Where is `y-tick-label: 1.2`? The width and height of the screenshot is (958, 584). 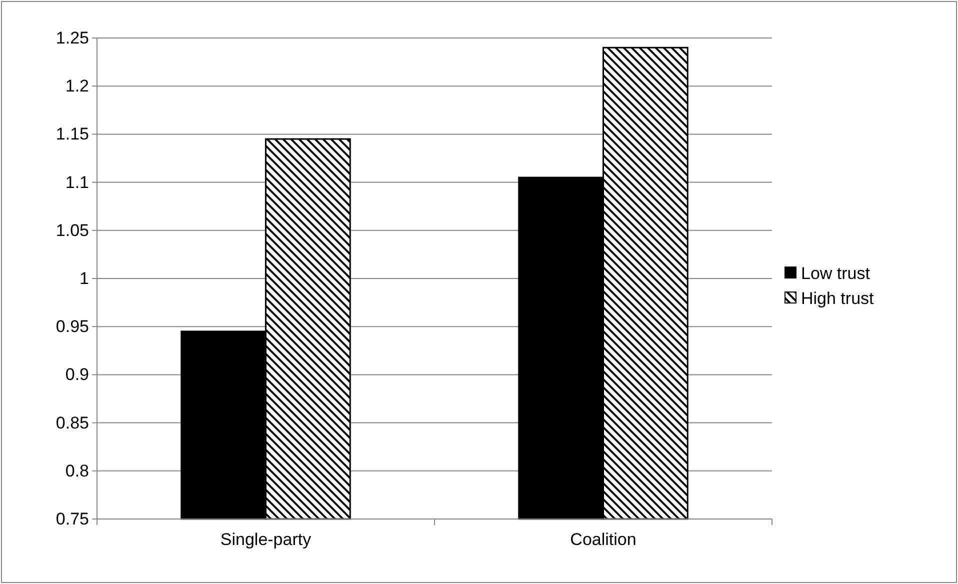
y-tick-label: 1.2 is located at coordinates (77, 86).